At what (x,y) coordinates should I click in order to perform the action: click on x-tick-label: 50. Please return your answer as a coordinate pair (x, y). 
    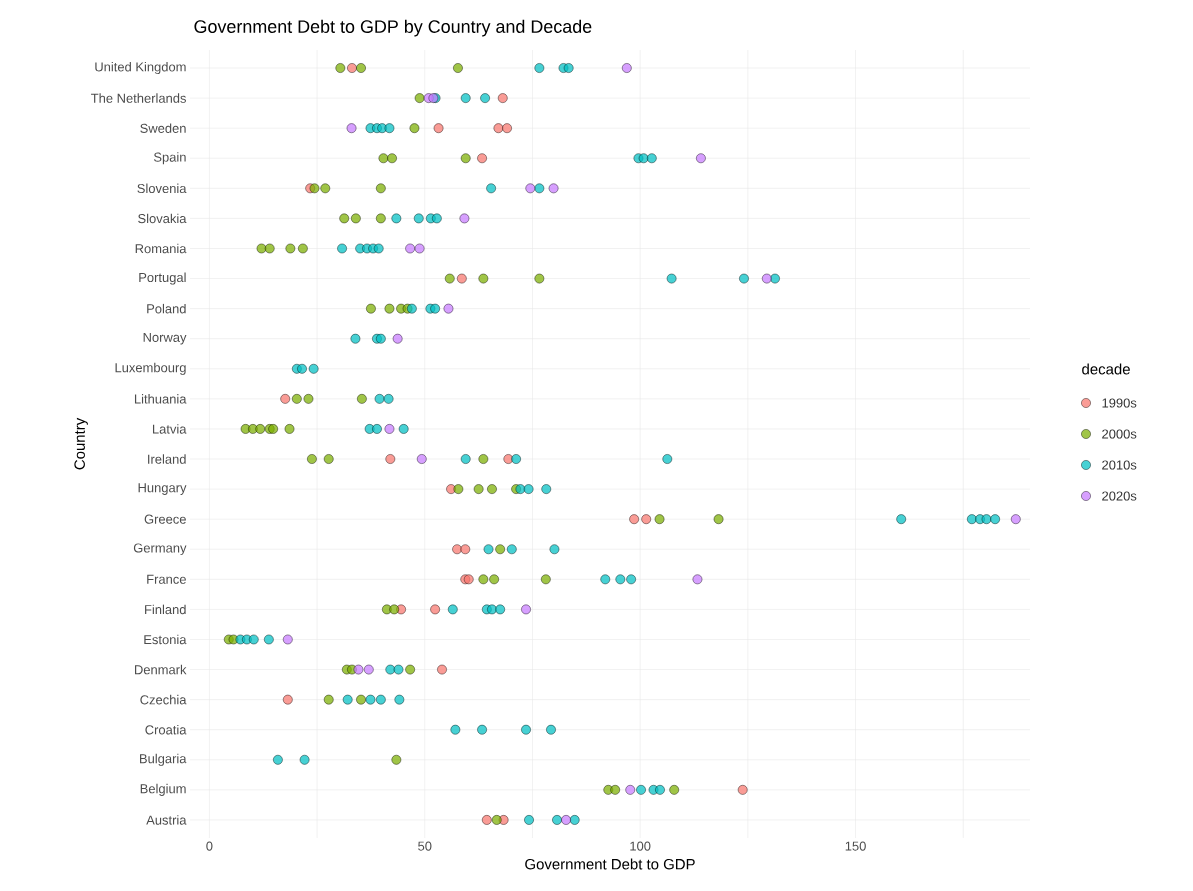
    Looking at the image, I should click on (425, 846).